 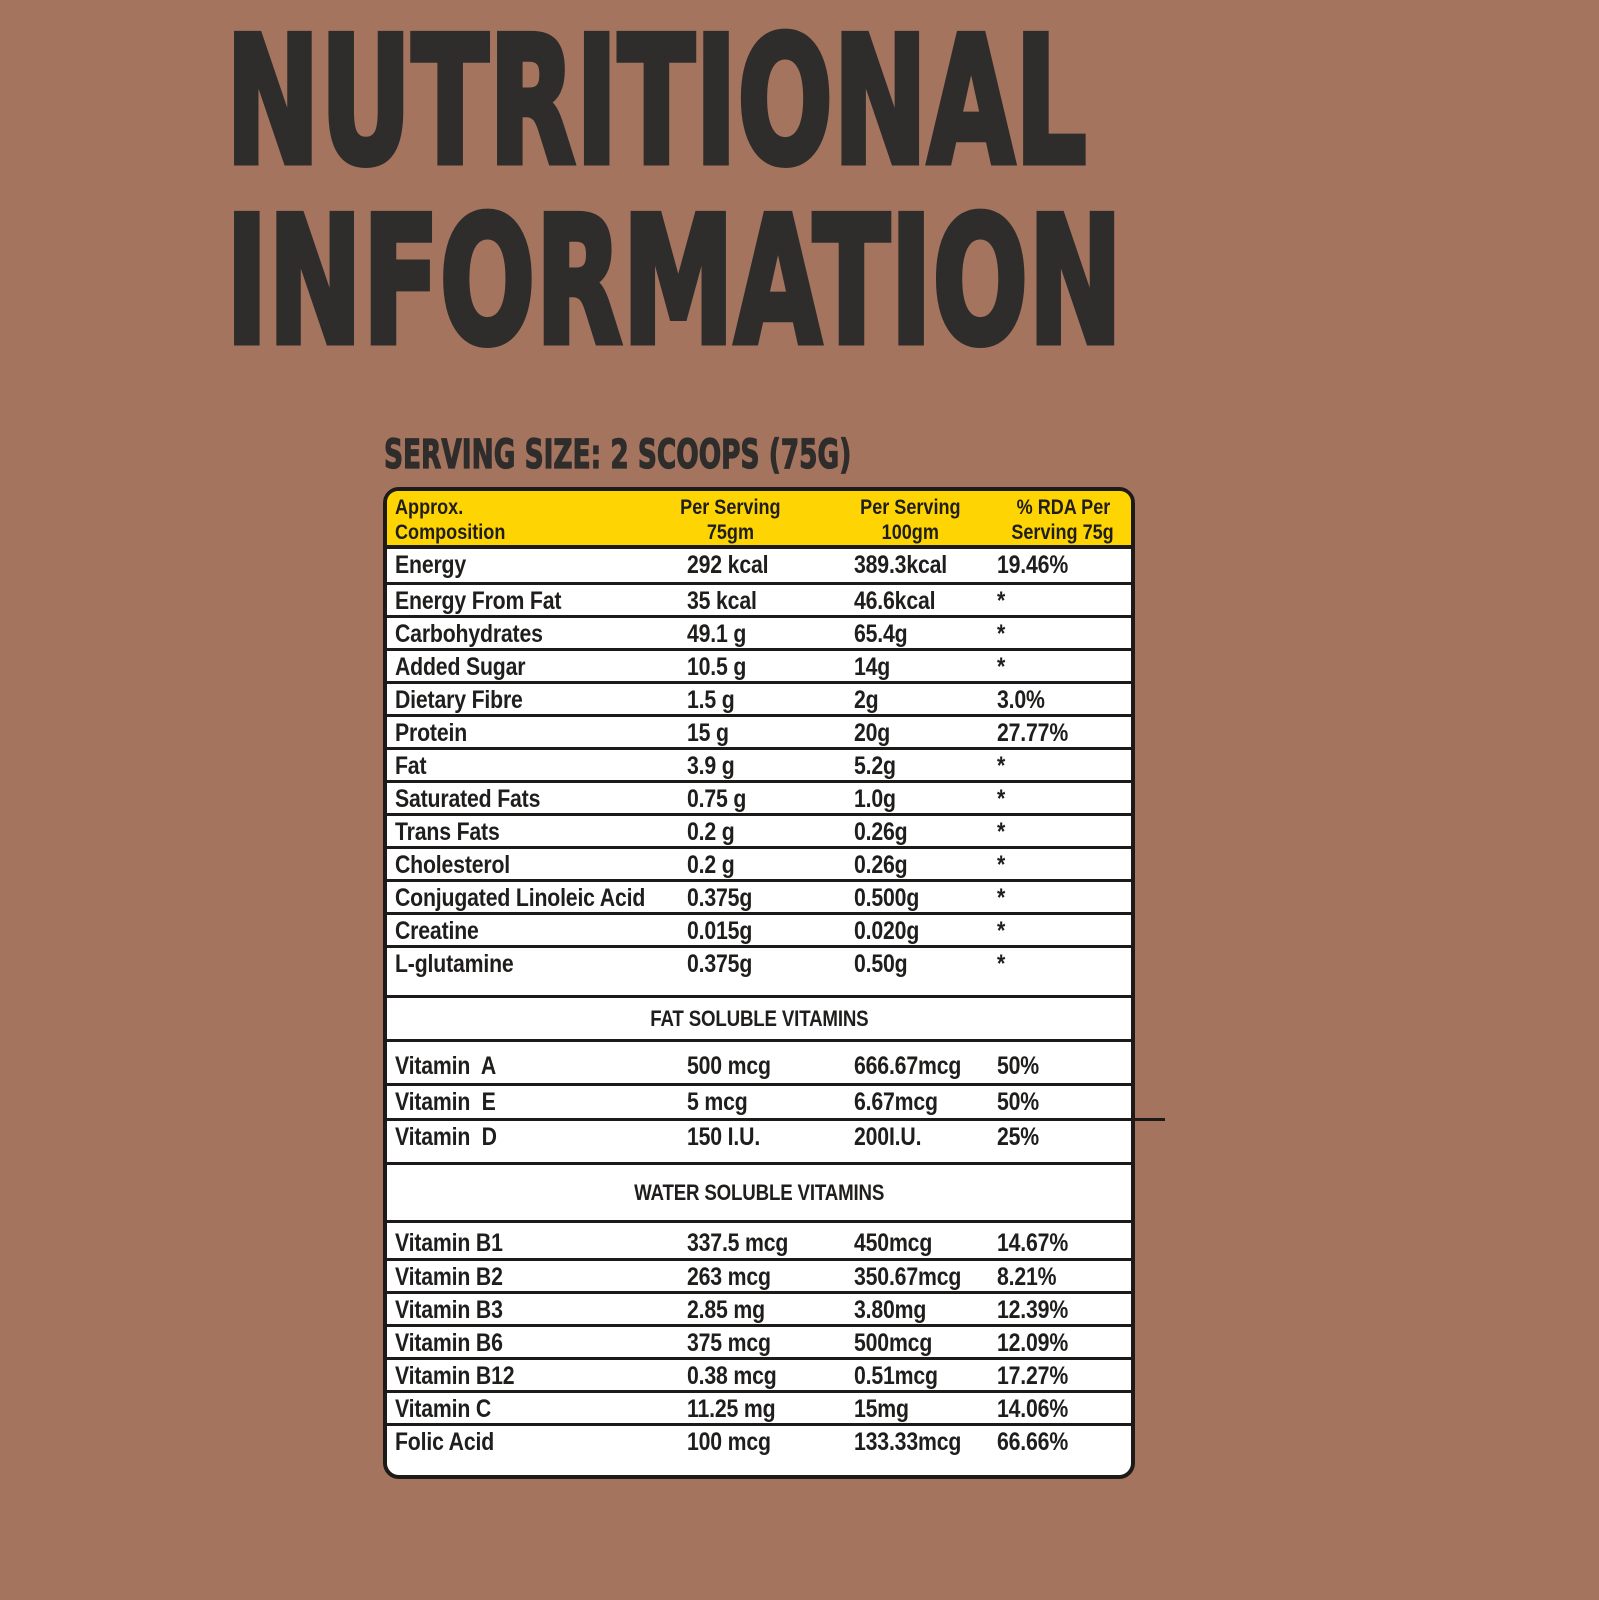 I want to click on table-row: Energy 292 kcal 389.3kcal 19.46%, so click(x=759, y=565).